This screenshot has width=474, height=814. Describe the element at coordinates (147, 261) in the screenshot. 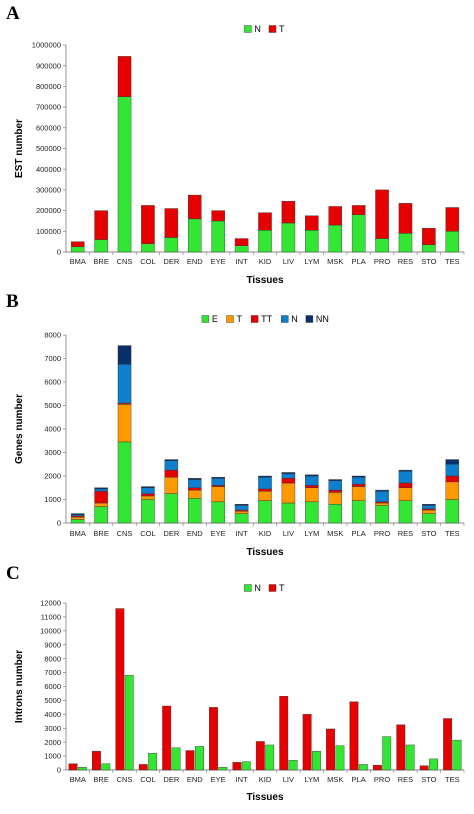

I see `pa-category-label: COL` at that location.